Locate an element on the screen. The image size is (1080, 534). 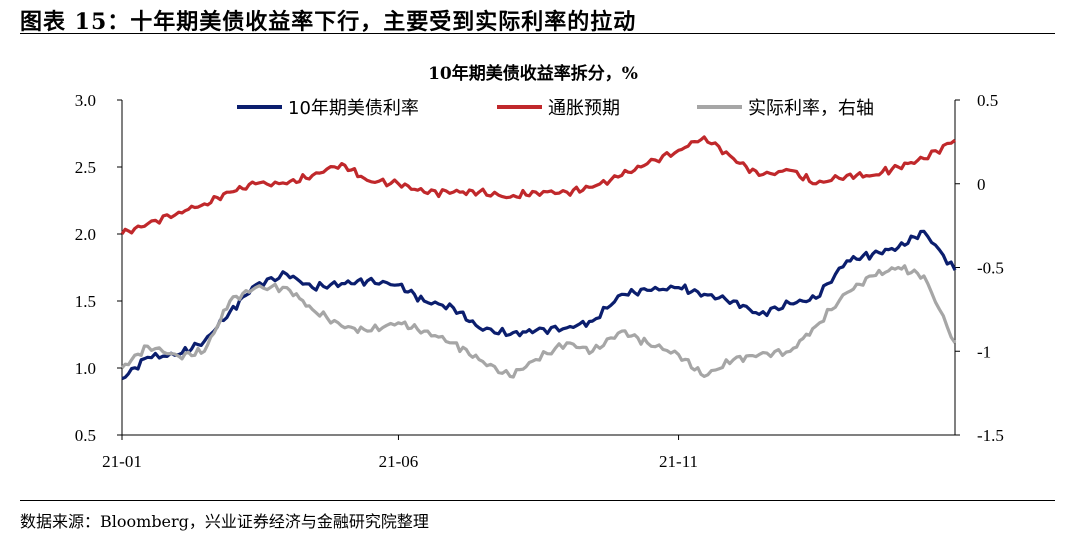
right-tick-label: 0 is located at coordinates (981, 184).